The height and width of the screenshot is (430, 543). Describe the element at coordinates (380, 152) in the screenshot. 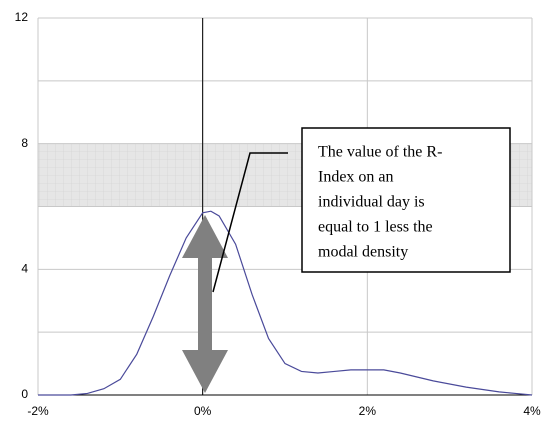

I see `annotation-text: The value of the R-` at that location.